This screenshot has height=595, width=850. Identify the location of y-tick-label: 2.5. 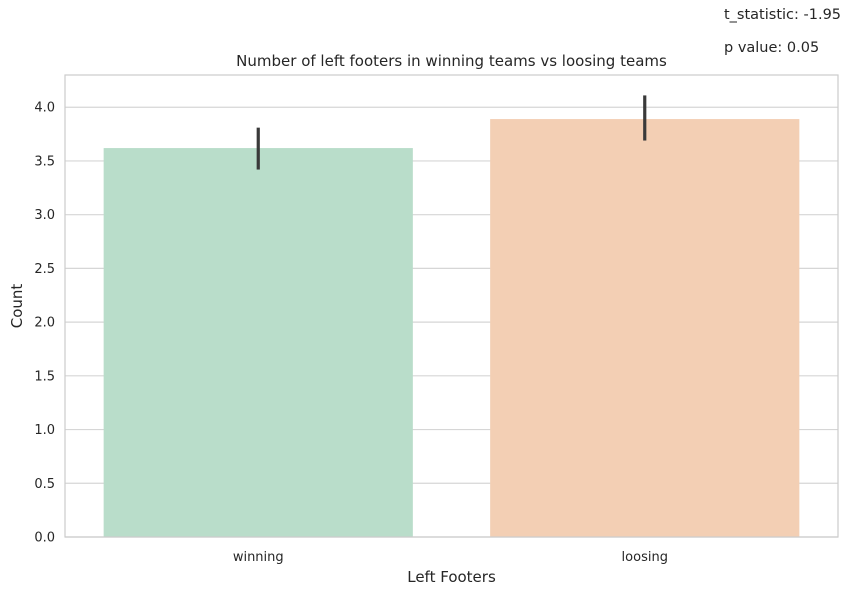
(44, 269).